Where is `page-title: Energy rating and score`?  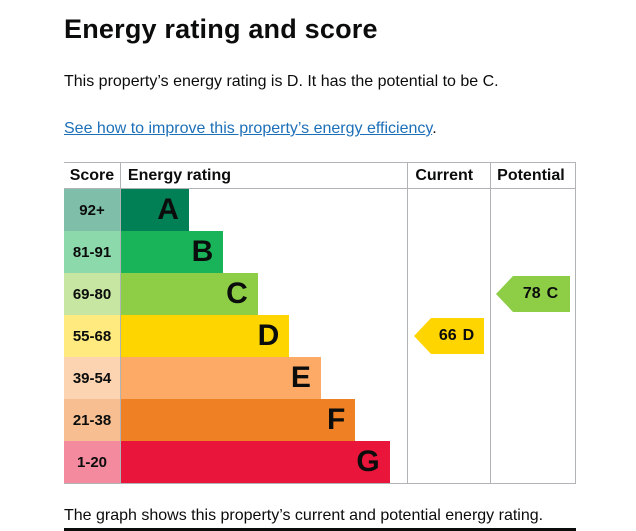 page-title: Energy rating and score is located at coordinates (221, 29).